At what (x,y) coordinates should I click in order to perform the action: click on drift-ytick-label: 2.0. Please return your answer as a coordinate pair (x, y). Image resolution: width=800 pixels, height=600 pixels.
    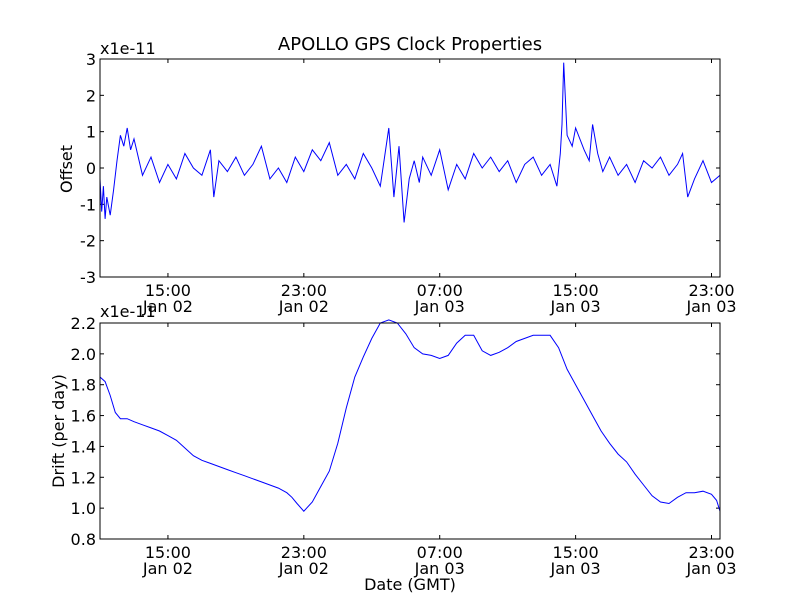
    Looking at the image, I should click on (83, 354).